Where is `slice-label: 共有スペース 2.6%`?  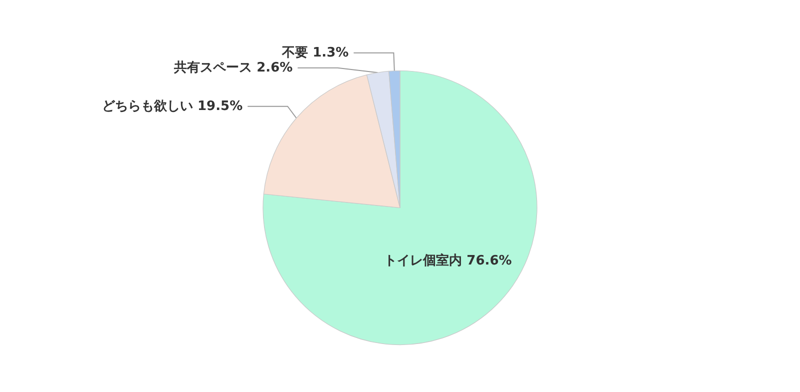
slice-label: 共有スペース 2.6% is located at coordinates (233, 68).